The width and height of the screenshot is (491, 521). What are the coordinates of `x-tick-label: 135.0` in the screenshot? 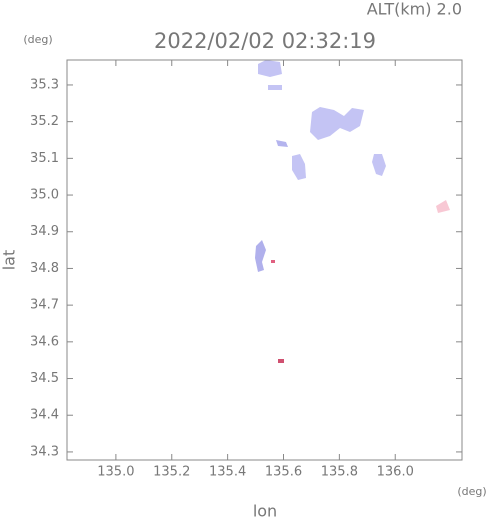 It's located at (115, 472).